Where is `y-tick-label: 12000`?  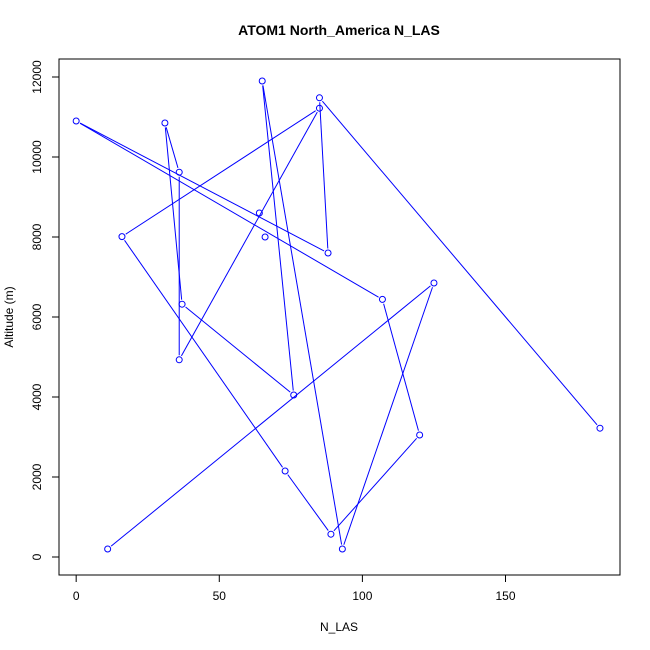
y-tick-label: 12000 is located at coordinates (37, 77).